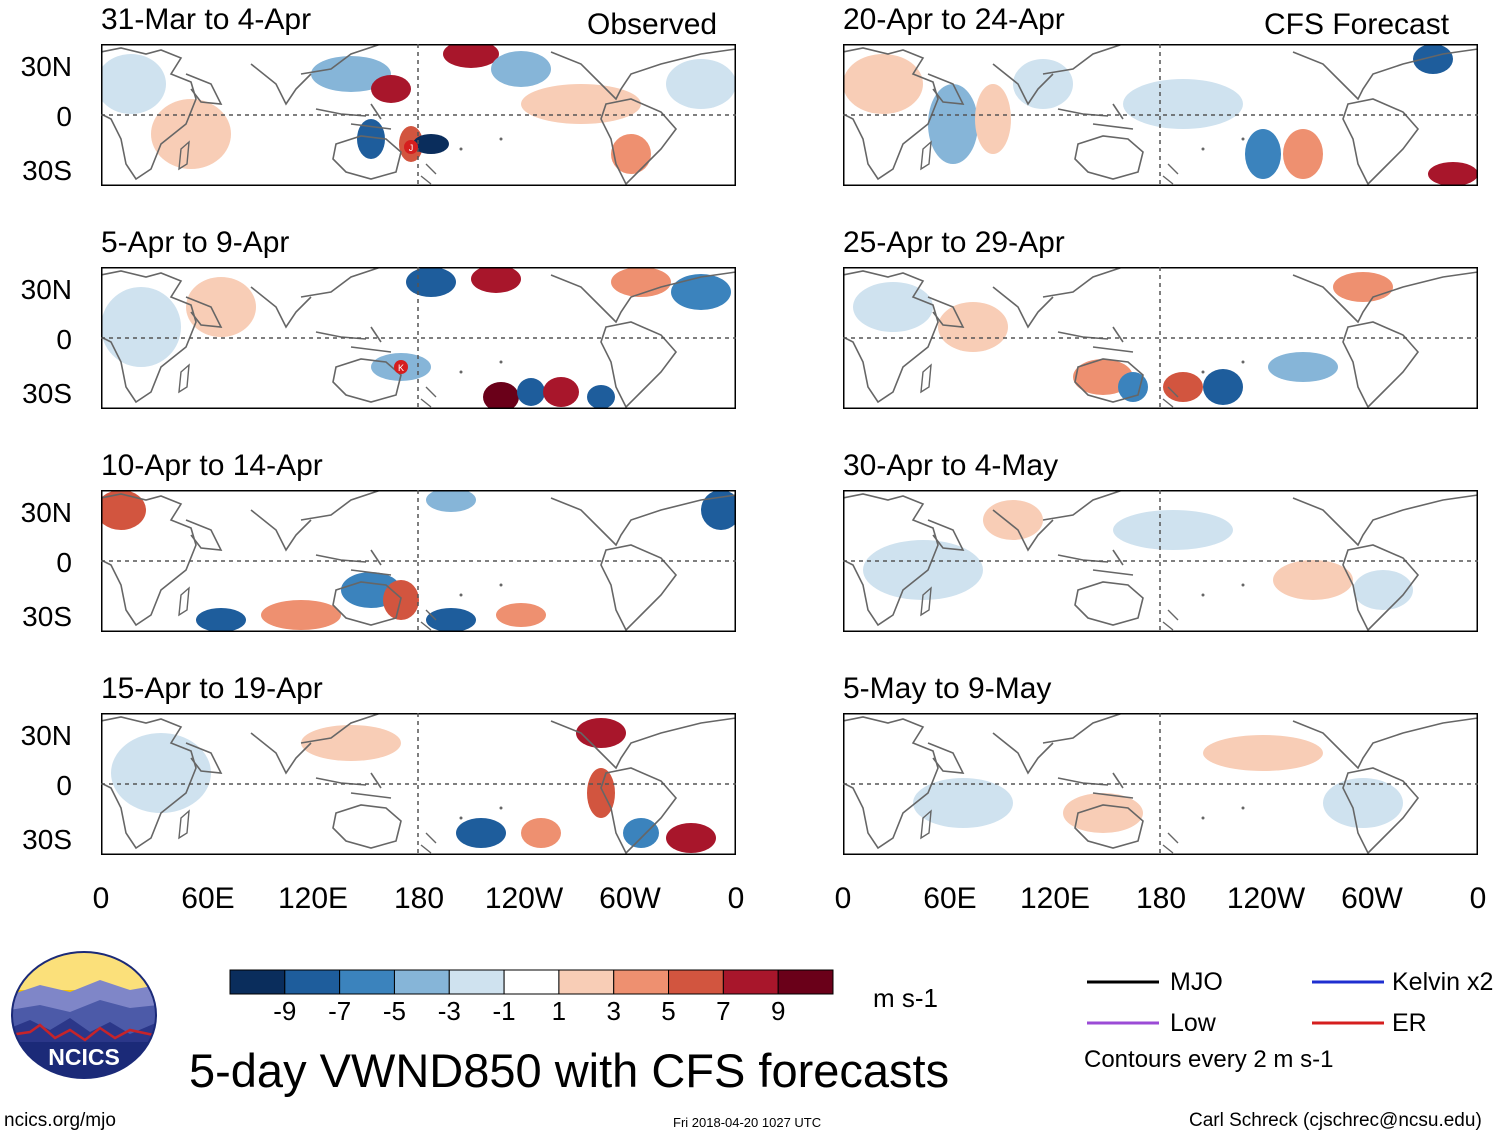  I want to click on colorbar-label: 7, so click(723, 1011).